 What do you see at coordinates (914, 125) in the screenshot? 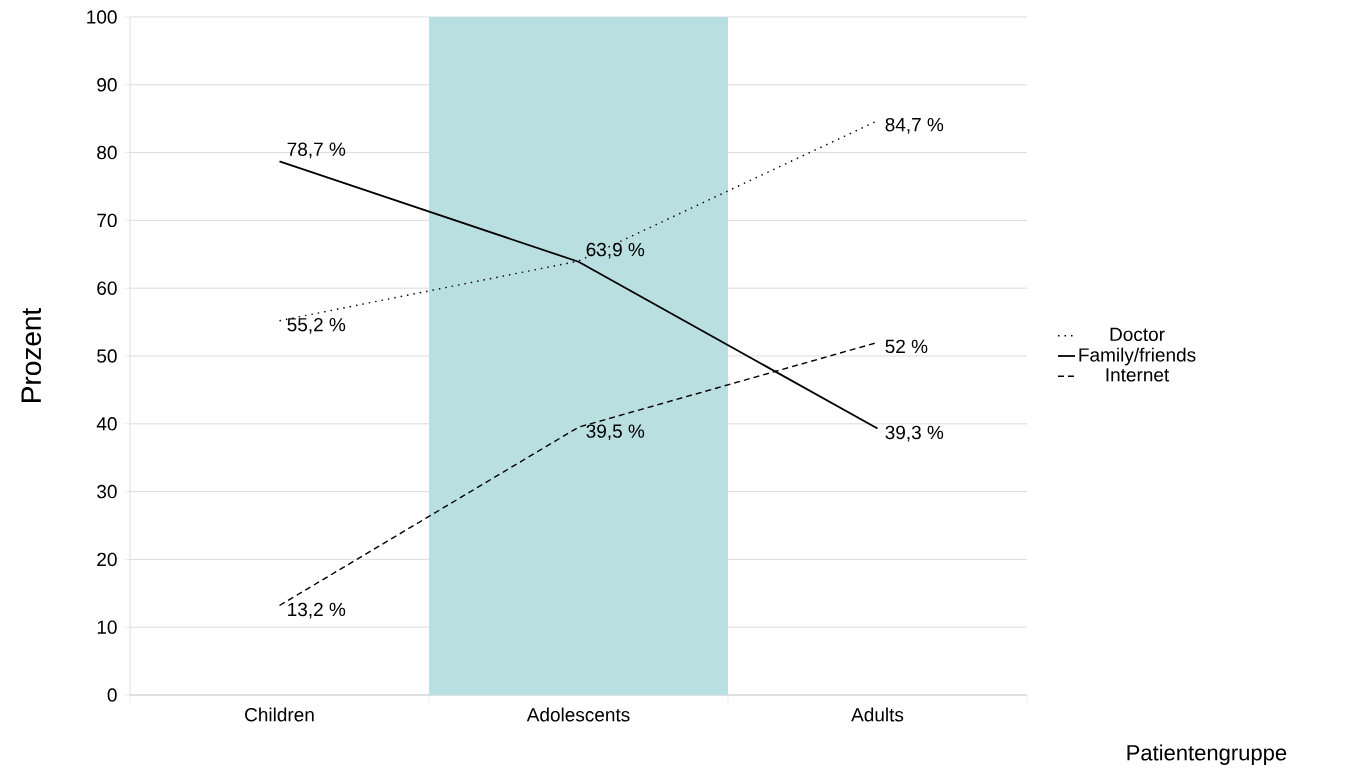
I see `data-label: 84,7 %` at bounding box center [914, 125].